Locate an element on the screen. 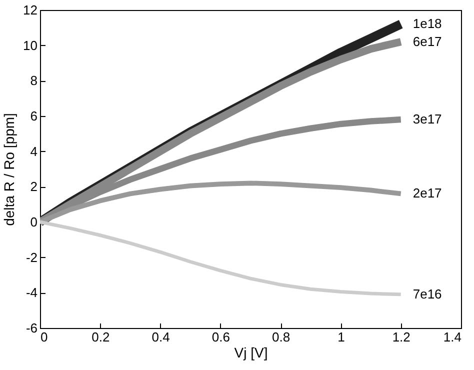 This screenshot has height=370, width=474. x-tick-label: 1.4 is located at coordinates (452, 337).